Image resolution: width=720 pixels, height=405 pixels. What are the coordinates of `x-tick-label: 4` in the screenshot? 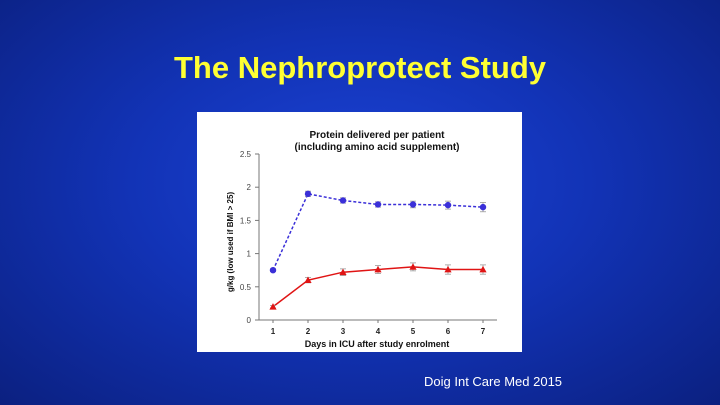 It's located at (378, 331).